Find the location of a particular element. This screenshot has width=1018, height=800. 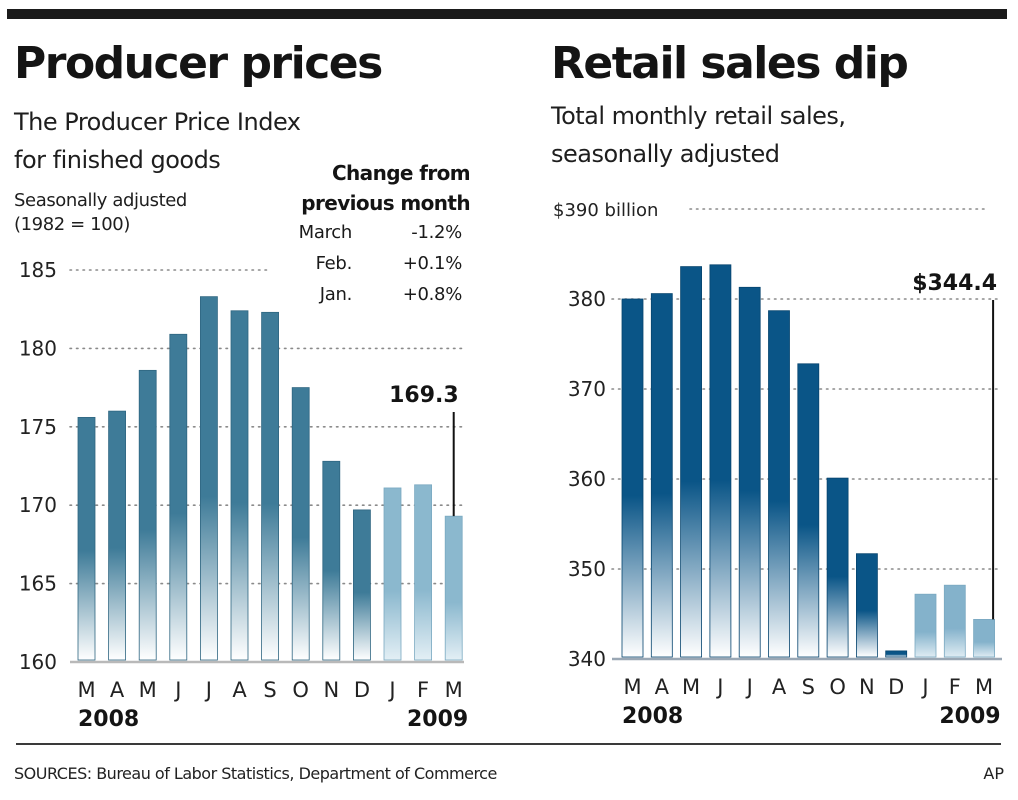

y-tick-label: 350 is located at coordinates (587, 569).